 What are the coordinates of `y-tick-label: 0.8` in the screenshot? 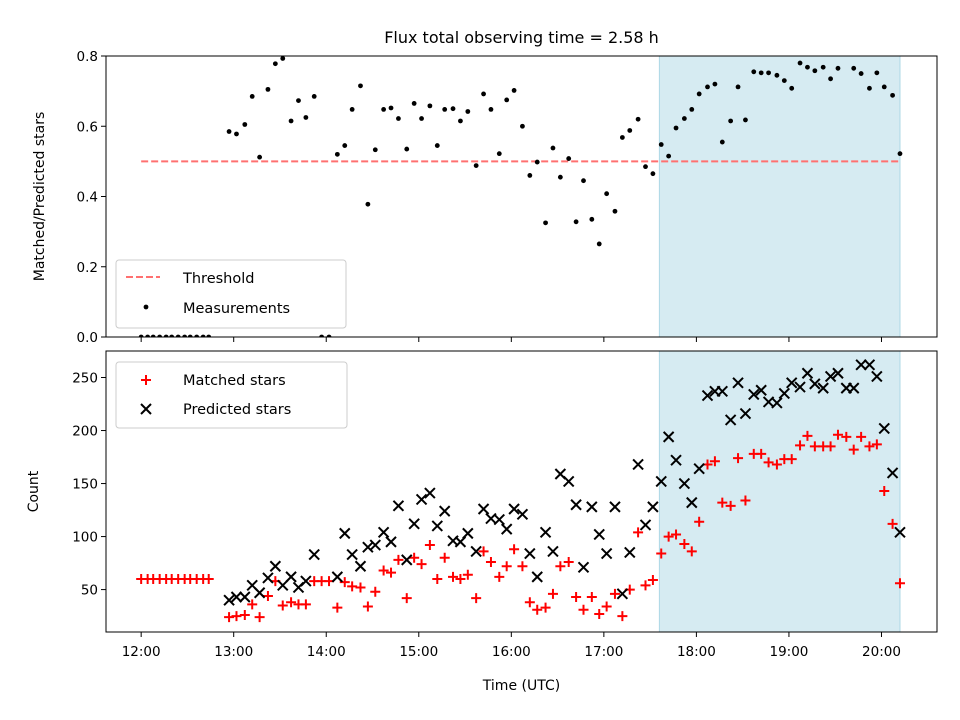 It's located at (87, 57).